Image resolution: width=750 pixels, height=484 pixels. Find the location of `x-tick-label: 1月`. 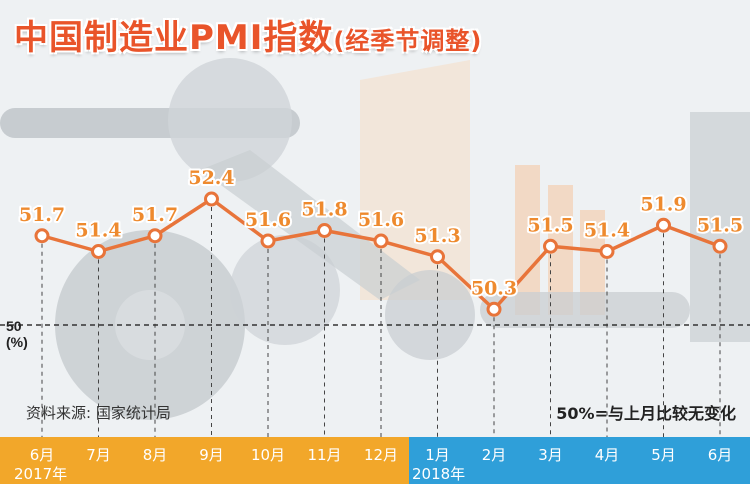

x-tick-label: 1月 is located at coordinates (437, 455).